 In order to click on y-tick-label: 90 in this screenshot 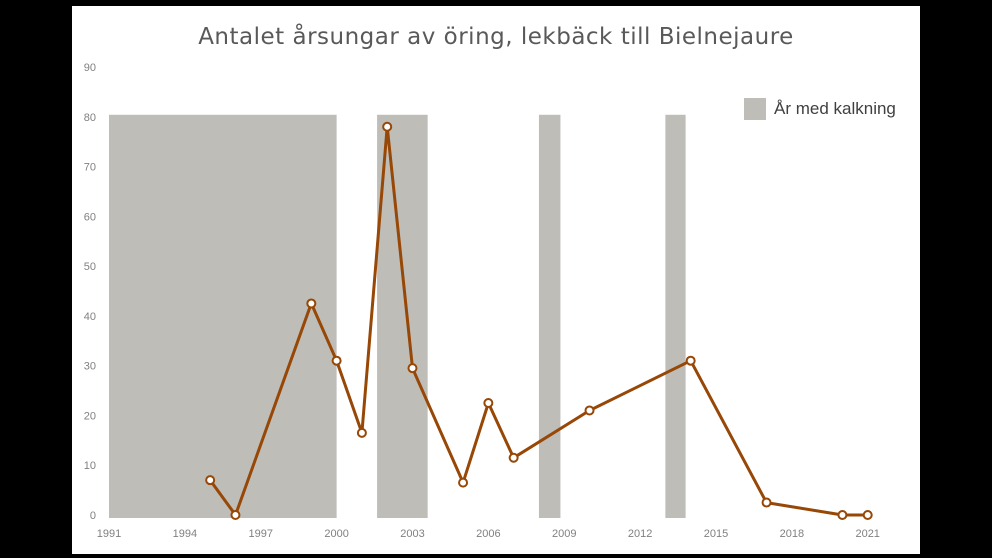, I will do `click(90, 68)`.